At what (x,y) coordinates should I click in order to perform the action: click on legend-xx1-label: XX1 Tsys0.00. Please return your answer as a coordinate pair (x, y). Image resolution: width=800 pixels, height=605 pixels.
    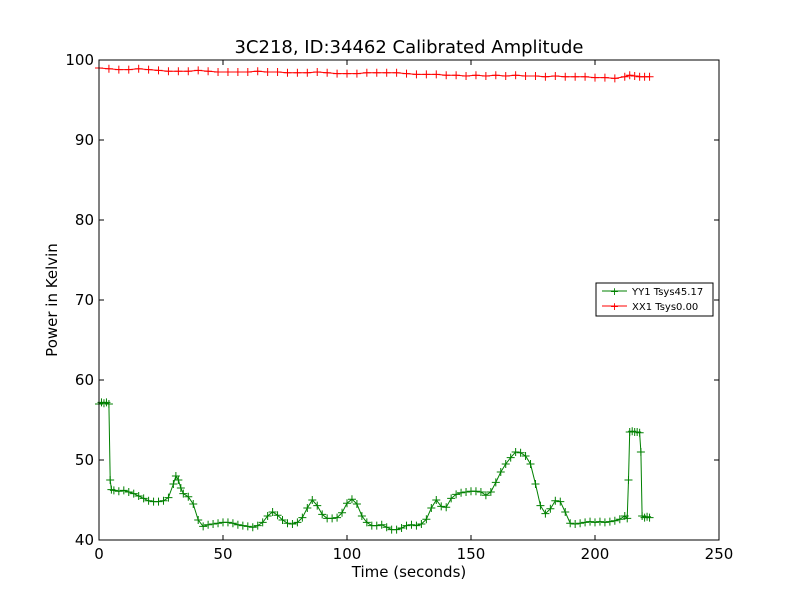
    Looking at the image, I should click on (665, 307).